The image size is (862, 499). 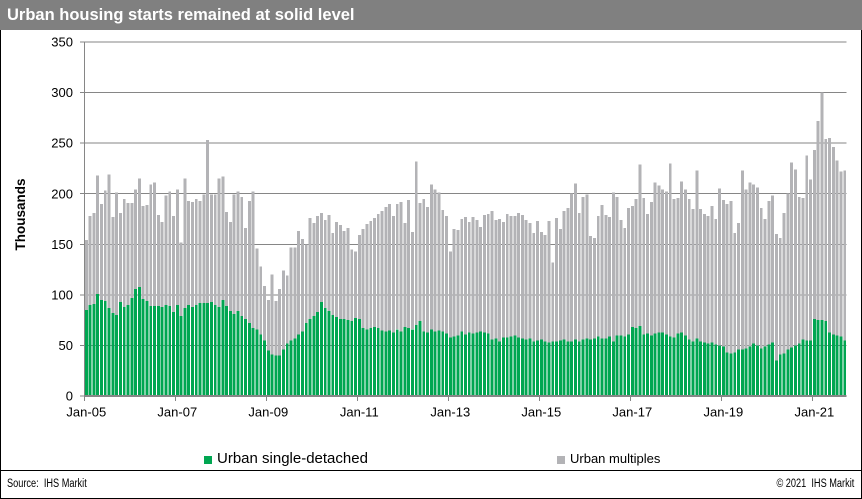 I want to click on svg-text: Thousands, so click(x=20, y=214).